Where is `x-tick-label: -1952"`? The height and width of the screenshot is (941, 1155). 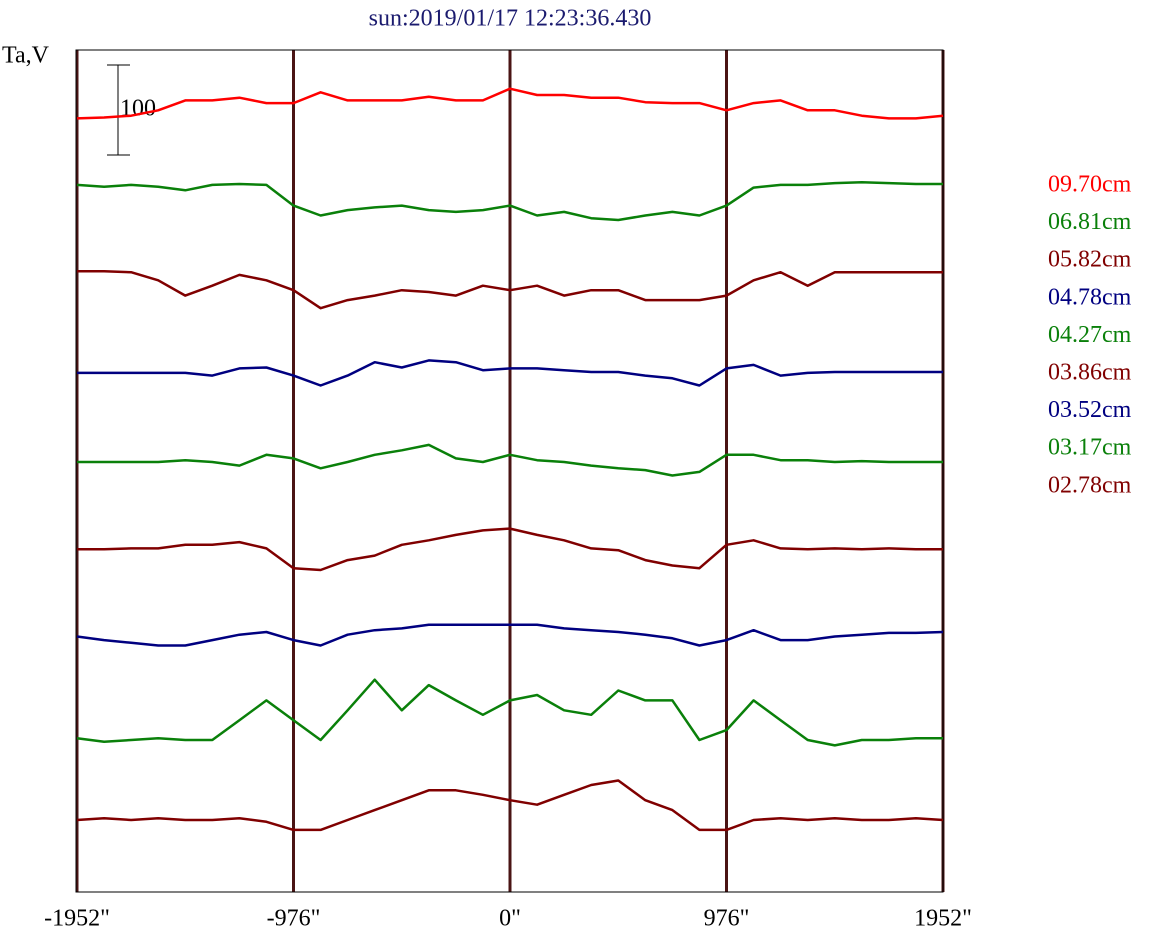 x-tick-label: -1952" is located at coordinates (77, 919).